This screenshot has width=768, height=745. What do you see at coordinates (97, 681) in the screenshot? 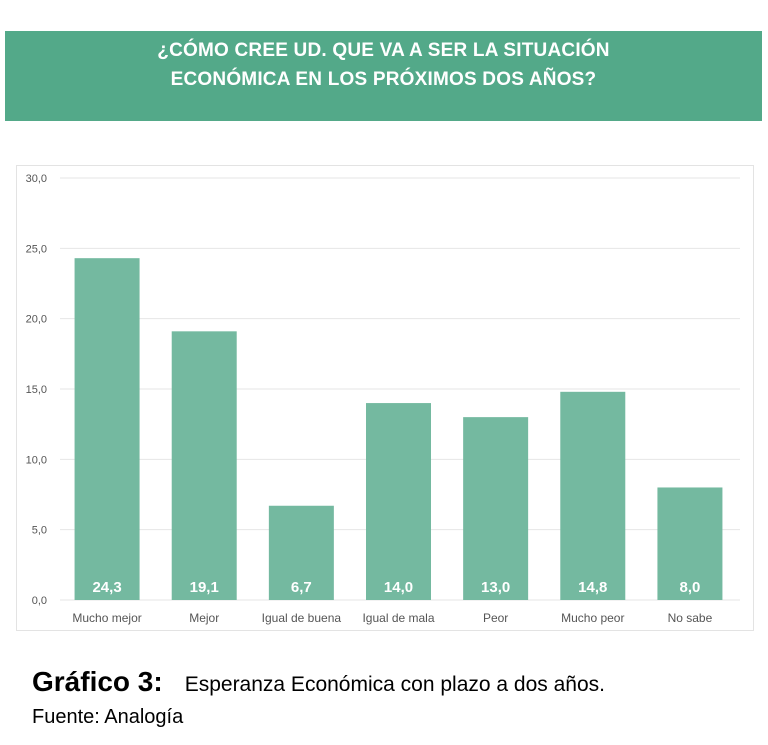
I see `caption-label: Gráfico 3:` at bounding box center [97, 681].